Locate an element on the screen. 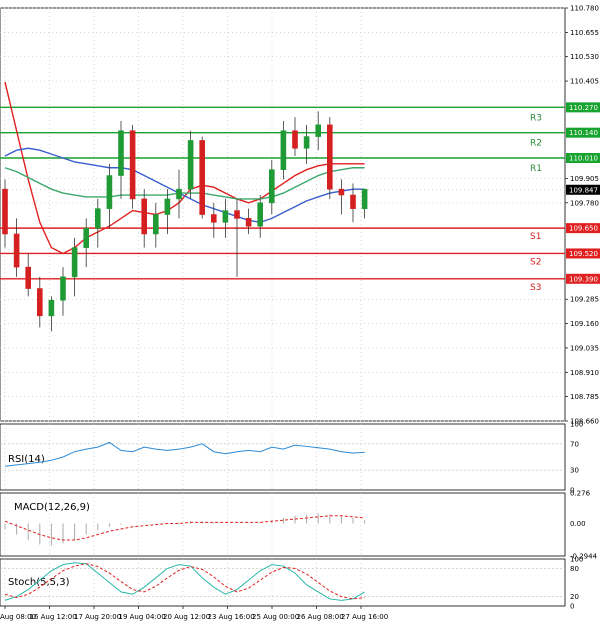 The image size is (600, 624). level-price-box-s3 is located at coordinates (583, 278).